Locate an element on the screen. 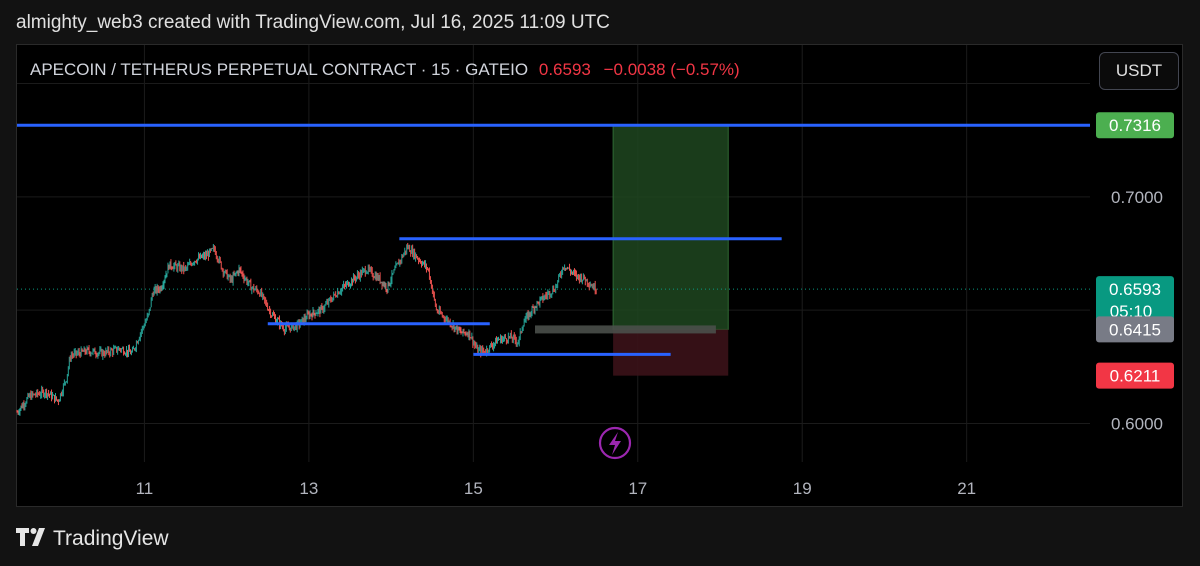 The width and height of the screenshot is (1200, 566). x-tick-label: 13 is located at coordinates (308, 488).